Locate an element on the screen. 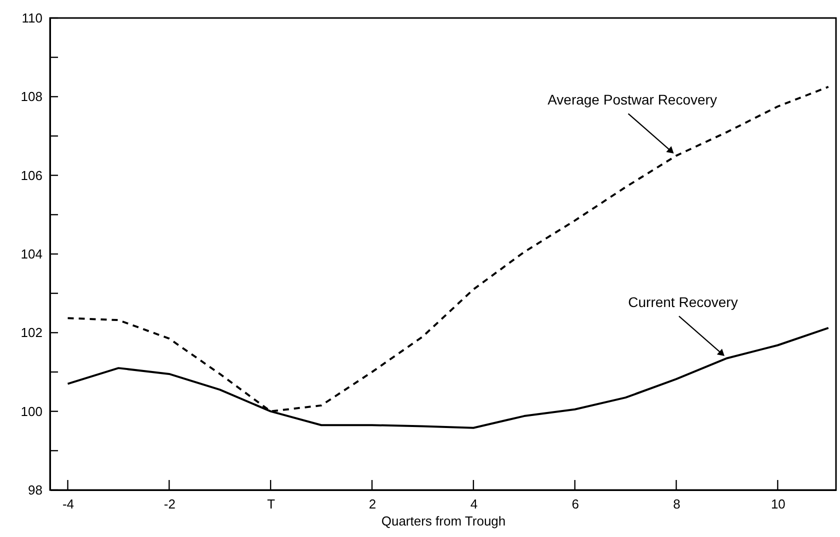 This screenshot has width=840, height=537. series-label: Average Postwar Recovery is located at coordinates (632, 100).